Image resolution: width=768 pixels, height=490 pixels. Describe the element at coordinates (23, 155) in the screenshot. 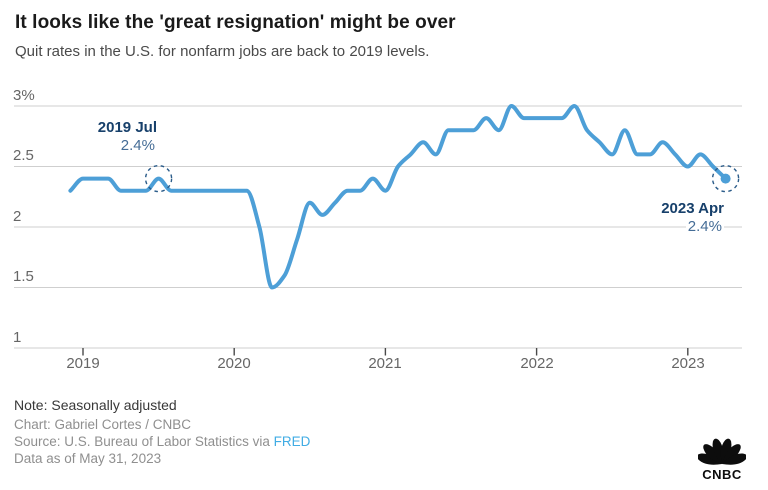

I see `y-axis-label-2-5: 2.5` at that location.